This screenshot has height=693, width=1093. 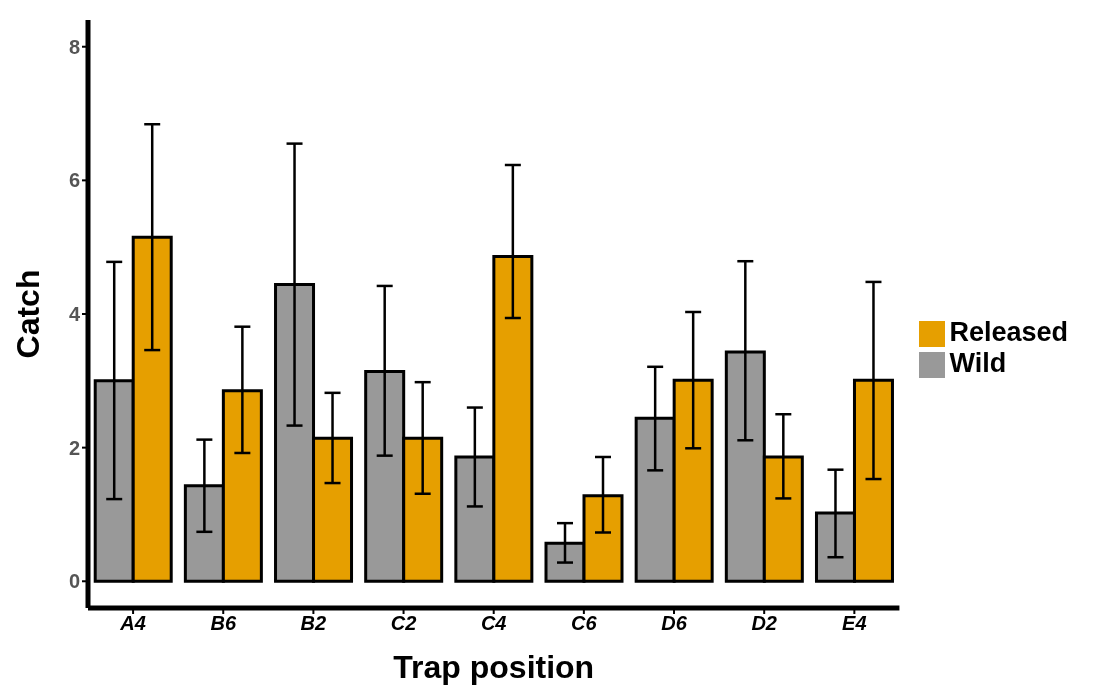 What do you see at coordinates (74, 447) in the screenshot?
I see `y-tick-label: 2` at bounding box center [74, 447].